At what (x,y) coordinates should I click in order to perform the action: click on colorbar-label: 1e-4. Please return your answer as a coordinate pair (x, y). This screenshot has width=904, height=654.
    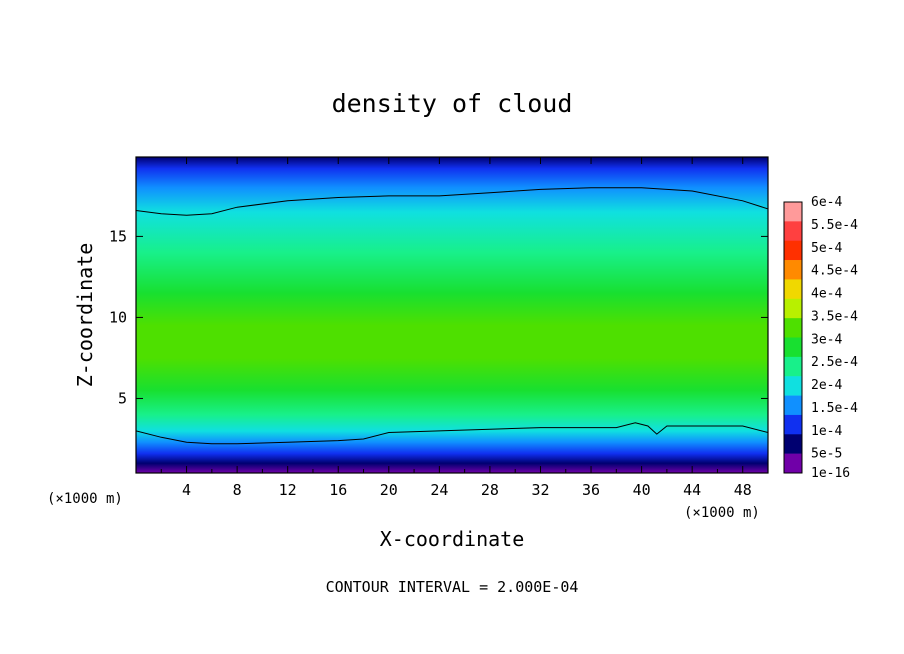
    Looking at the image, I should click on (826, 431).